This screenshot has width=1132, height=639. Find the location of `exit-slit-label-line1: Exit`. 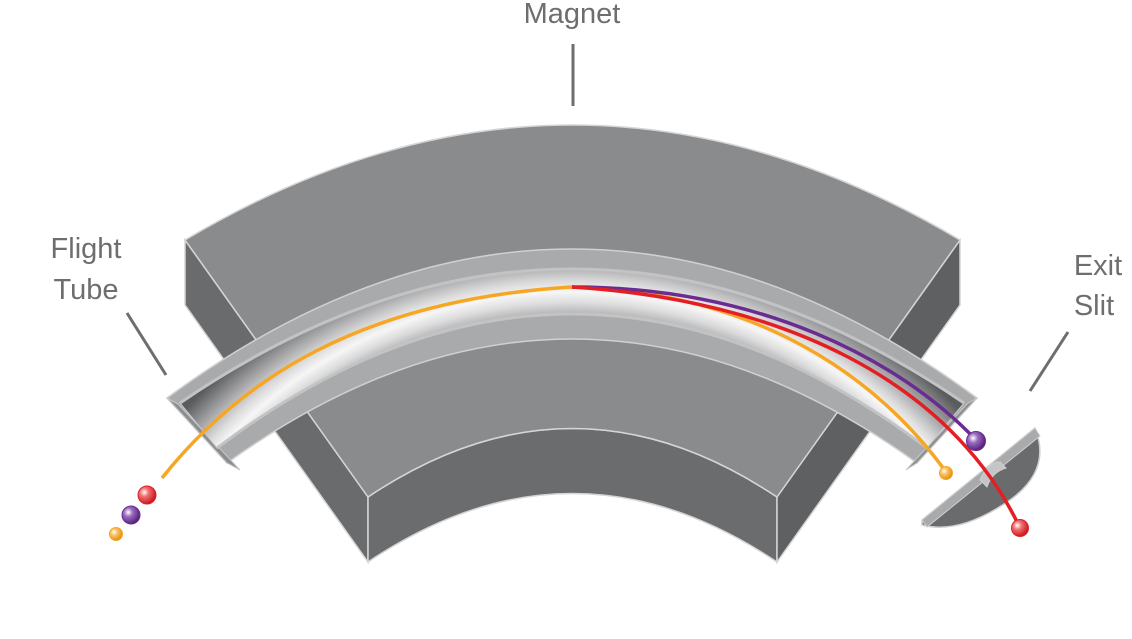

exit-slit-label-line1: Exit is located at coordinates (1098, 266).